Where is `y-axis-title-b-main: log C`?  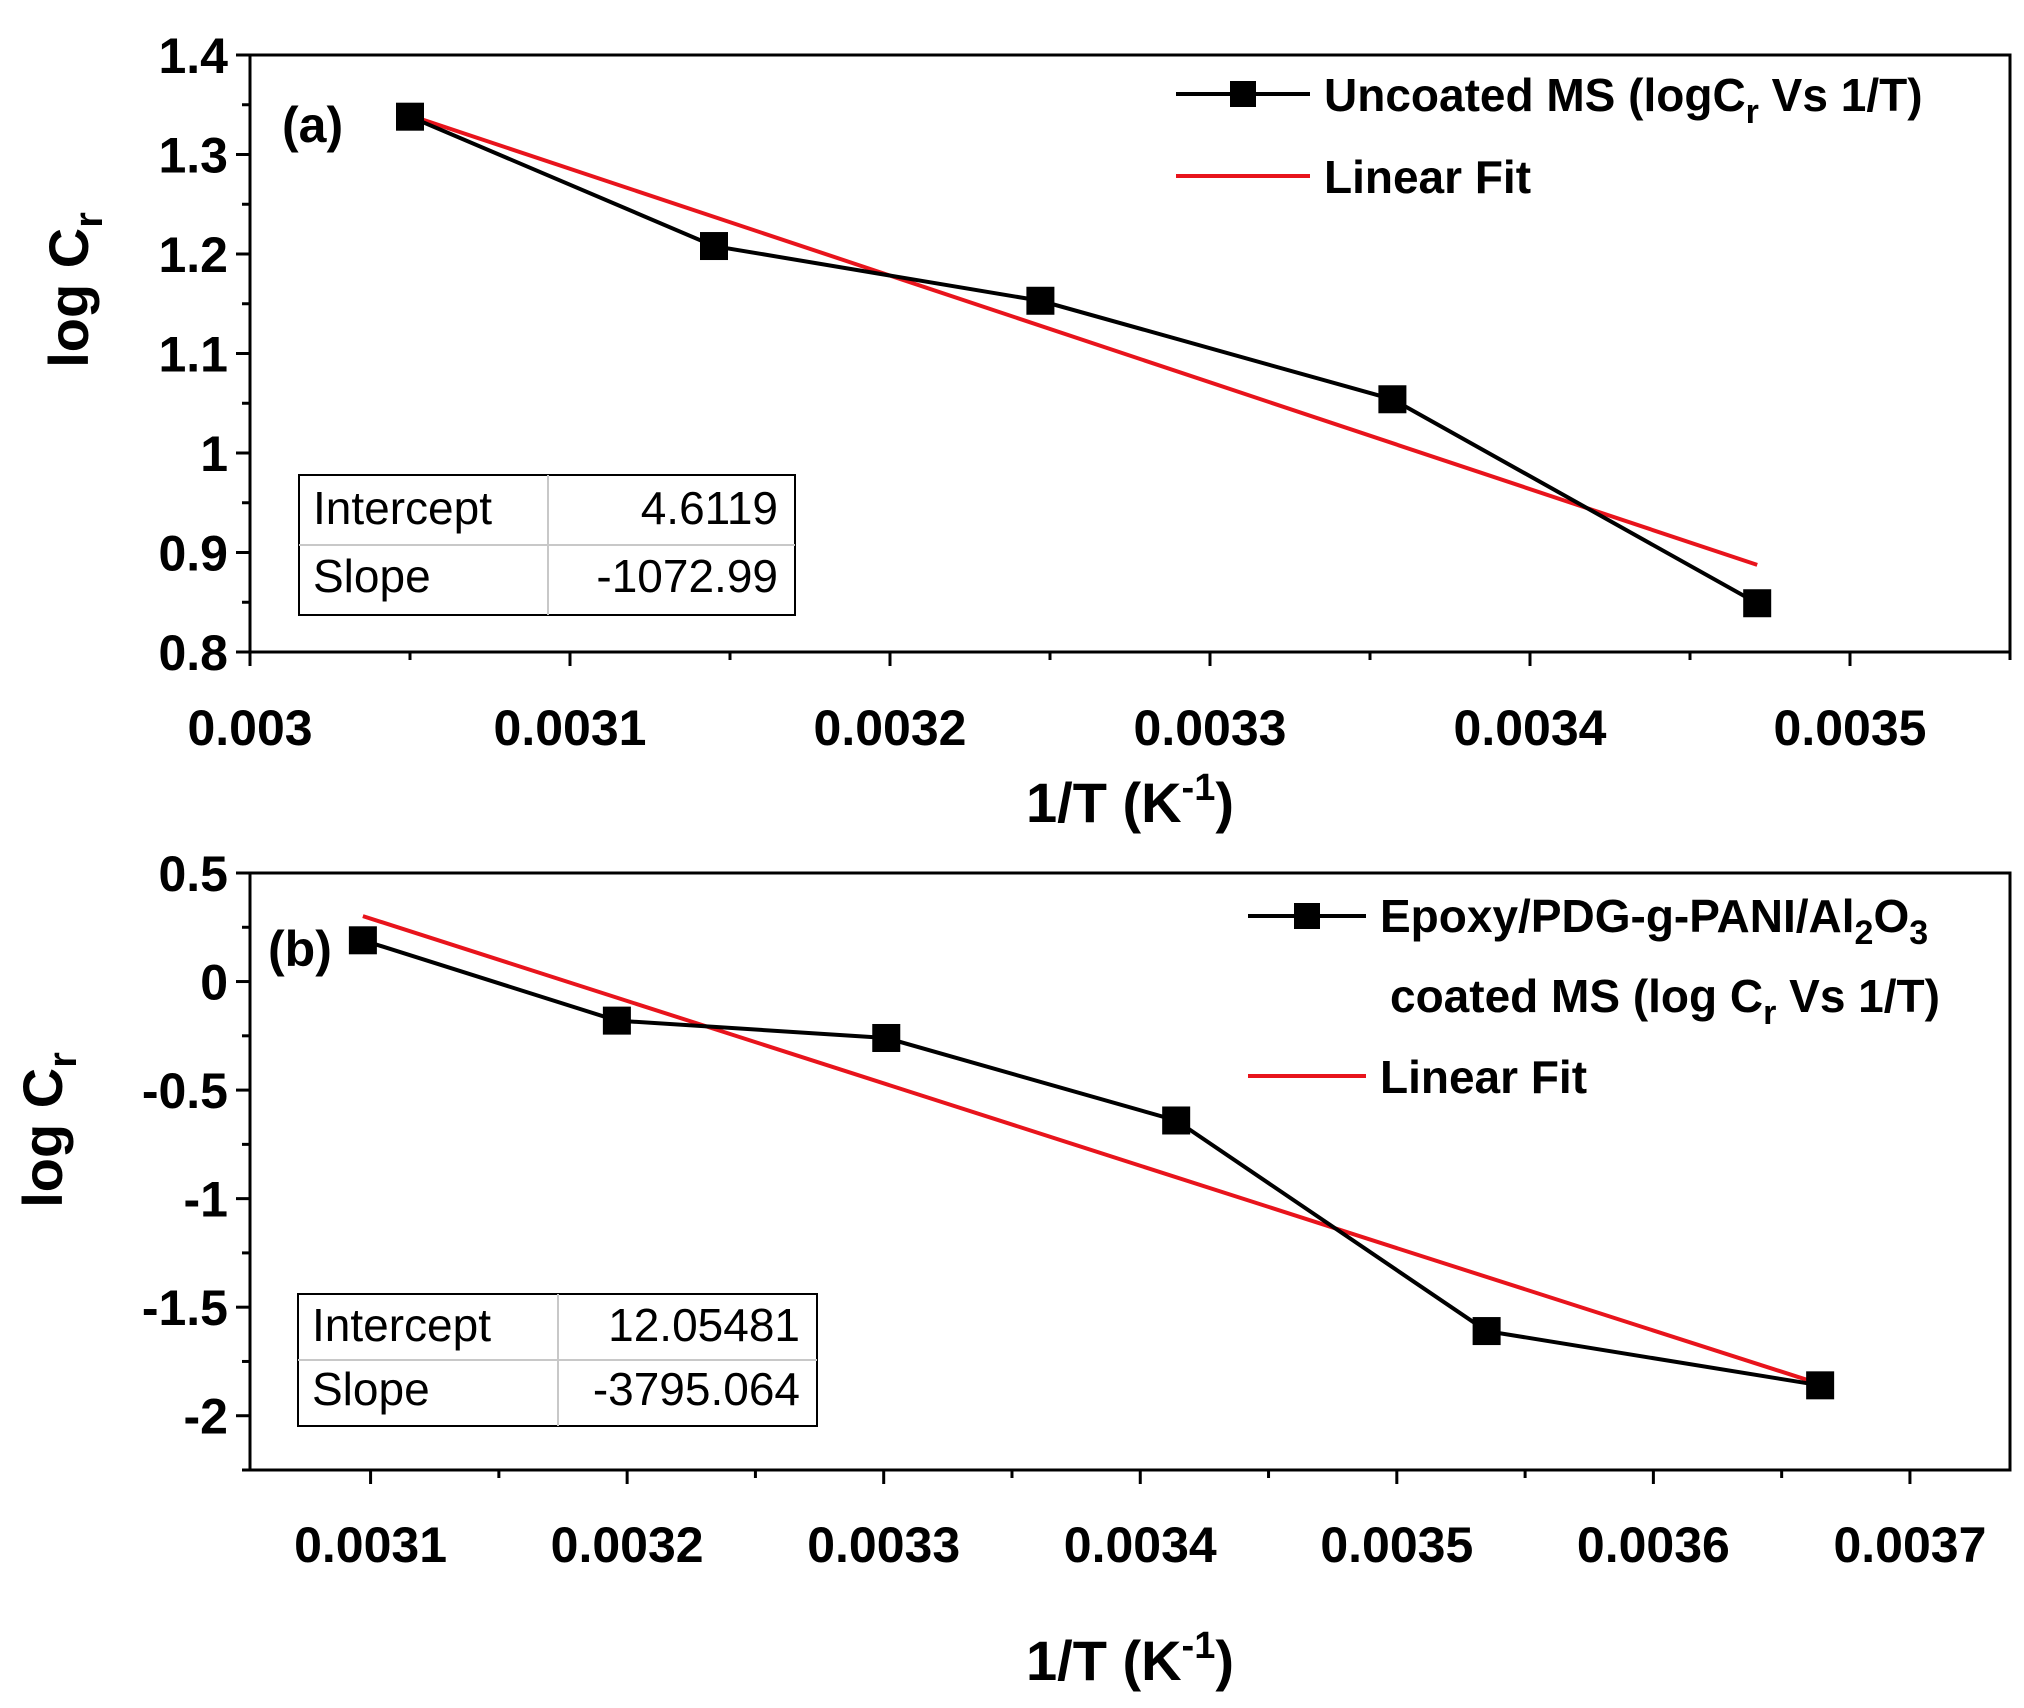
y-axis-title-b-main: log C is located at coordinates (42, 1138).